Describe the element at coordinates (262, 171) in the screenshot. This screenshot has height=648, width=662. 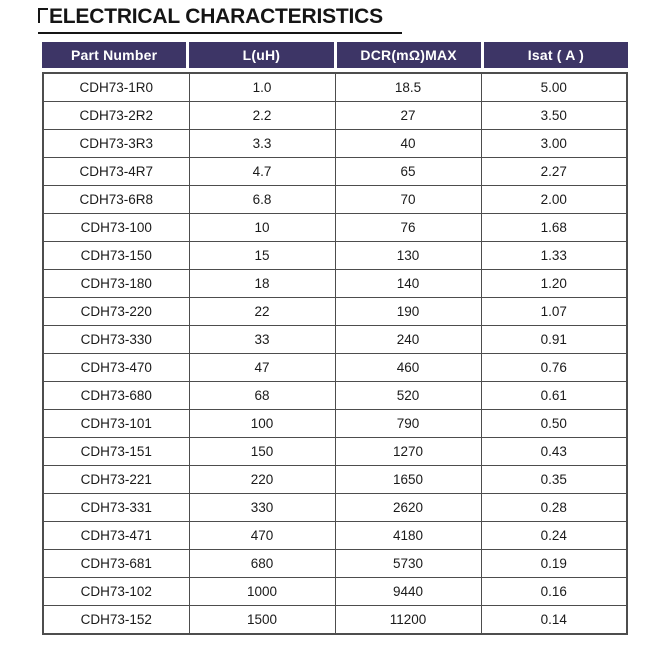
I see `cell-inductance: 4.7` at that location.